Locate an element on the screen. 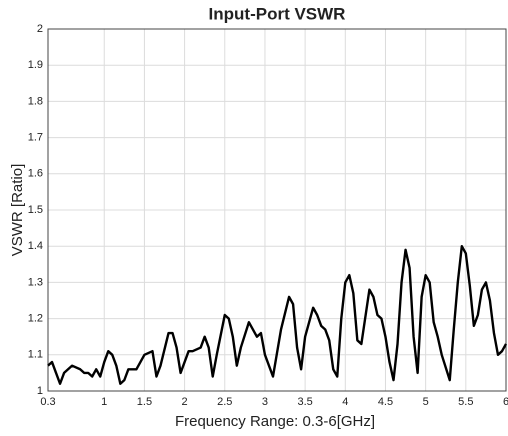 This screenshot has width=508, height=436. x-tick-label: 5 is located at coordinates (426, 402).